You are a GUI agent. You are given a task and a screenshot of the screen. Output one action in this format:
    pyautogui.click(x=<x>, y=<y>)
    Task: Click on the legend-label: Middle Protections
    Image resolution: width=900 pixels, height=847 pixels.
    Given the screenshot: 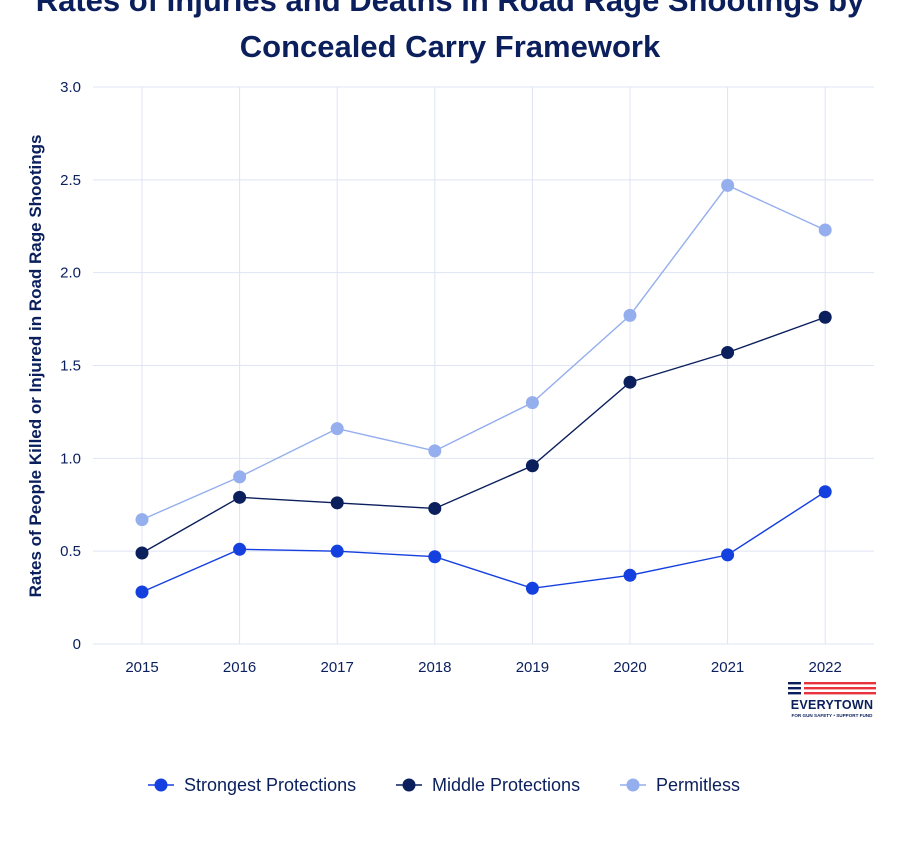 What is the action you would take?
    pyautogui.click(x=506, y=785)
    